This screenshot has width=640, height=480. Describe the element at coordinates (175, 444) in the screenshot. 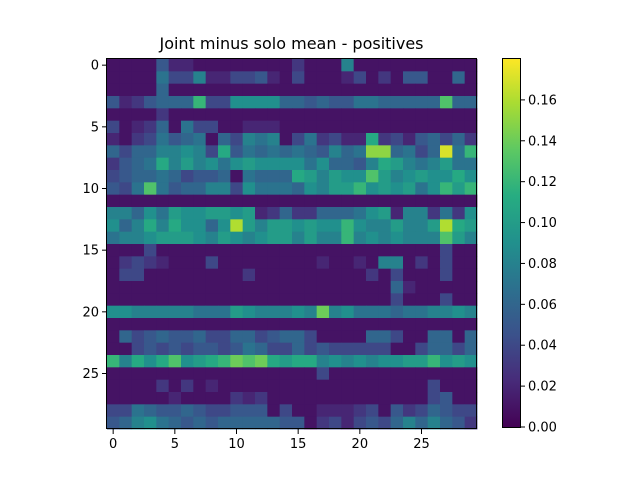

I see `x-tick-label: 5` at that location.